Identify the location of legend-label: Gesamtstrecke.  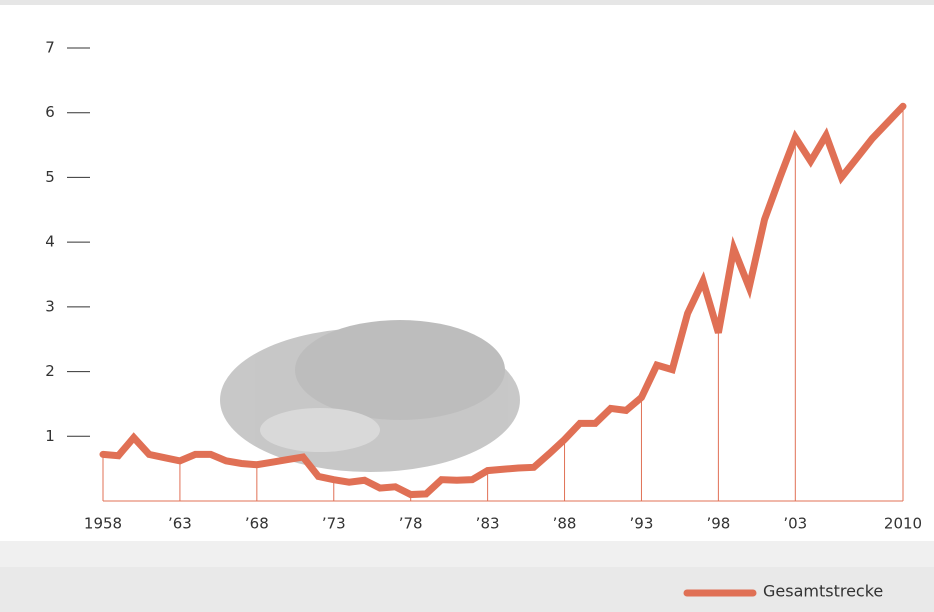
(823, 591).